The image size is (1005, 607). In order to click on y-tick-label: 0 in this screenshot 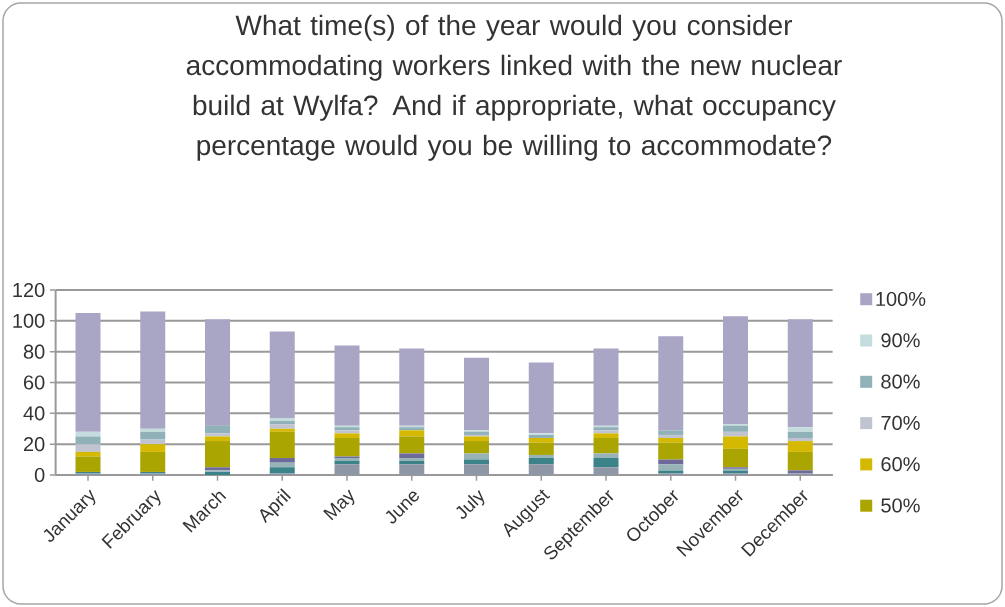, I will do `click(39, 475)`.